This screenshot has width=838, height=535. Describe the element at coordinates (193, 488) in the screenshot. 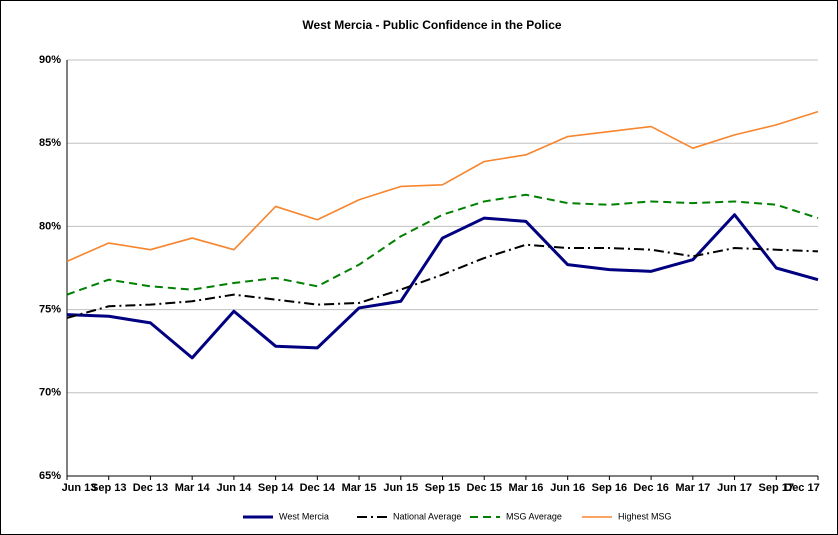

I see `x-tick-label: Mar 14` at that location.